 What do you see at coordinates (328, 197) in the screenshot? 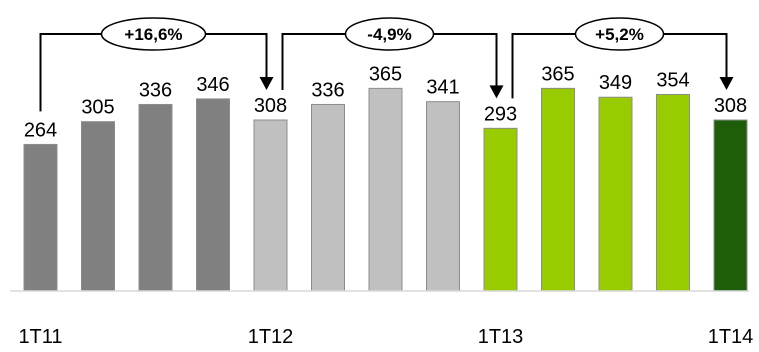
I see `bar-2T12` at bounding box center [328, 197].